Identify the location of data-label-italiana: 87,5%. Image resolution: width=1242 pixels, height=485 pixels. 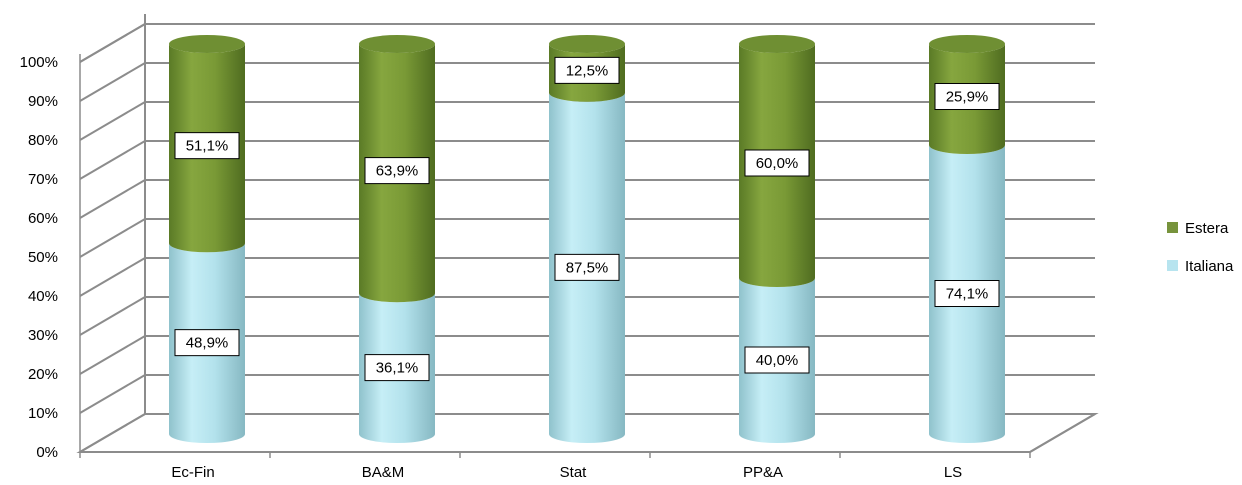
(587, 267).